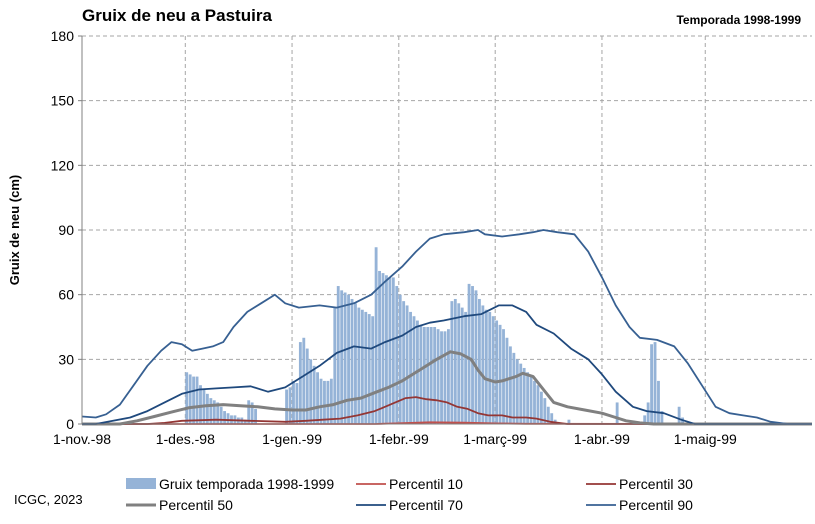  I want to click on credit-label: ICGC, 2023, so click(48, 499).